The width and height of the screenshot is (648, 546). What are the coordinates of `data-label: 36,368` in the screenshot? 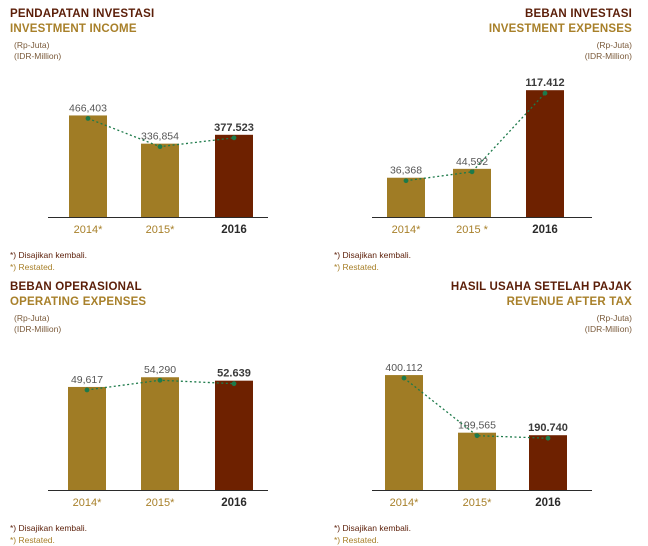 It's located at (406, 171).